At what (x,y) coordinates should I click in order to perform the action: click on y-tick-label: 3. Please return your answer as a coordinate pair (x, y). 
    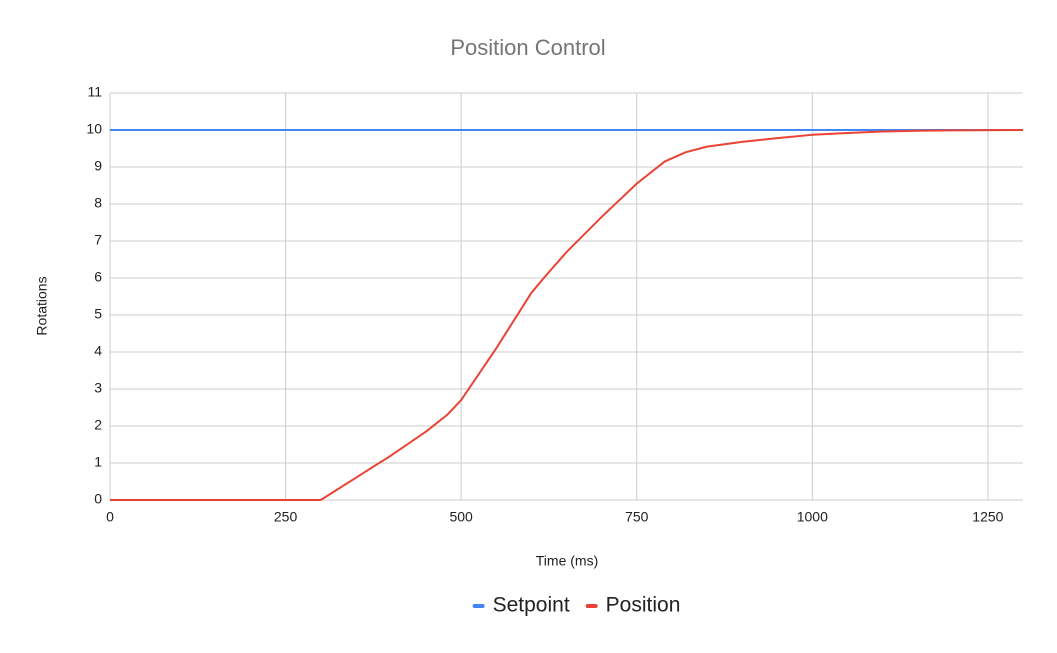
    Looking at the image, I should click on (98, 388).